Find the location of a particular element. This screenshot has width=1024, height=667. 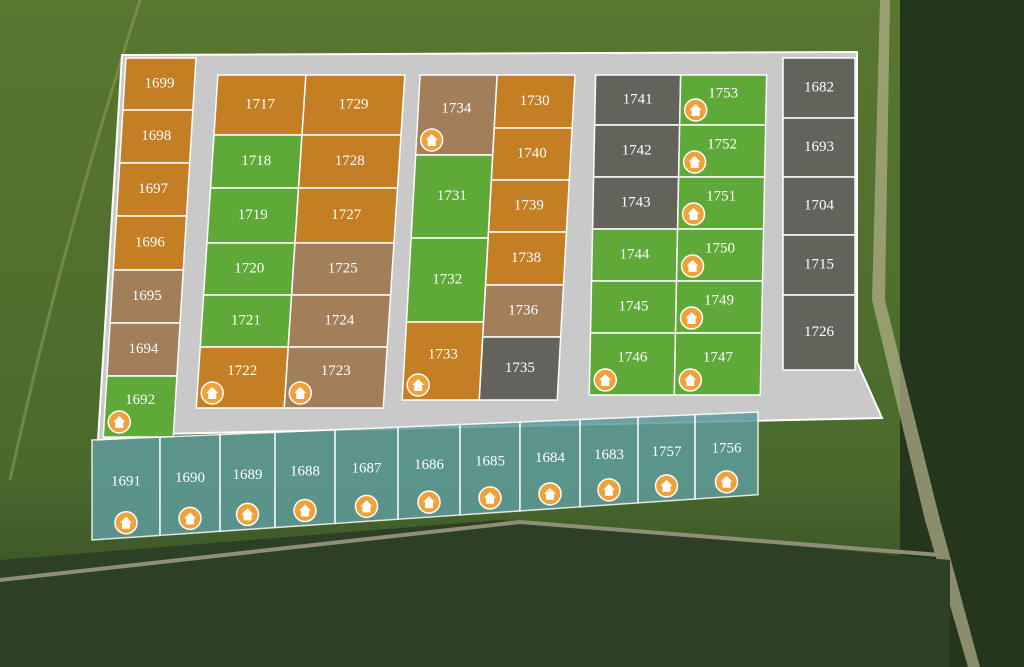

plot: 1752 is located at coordinates (722, 151).